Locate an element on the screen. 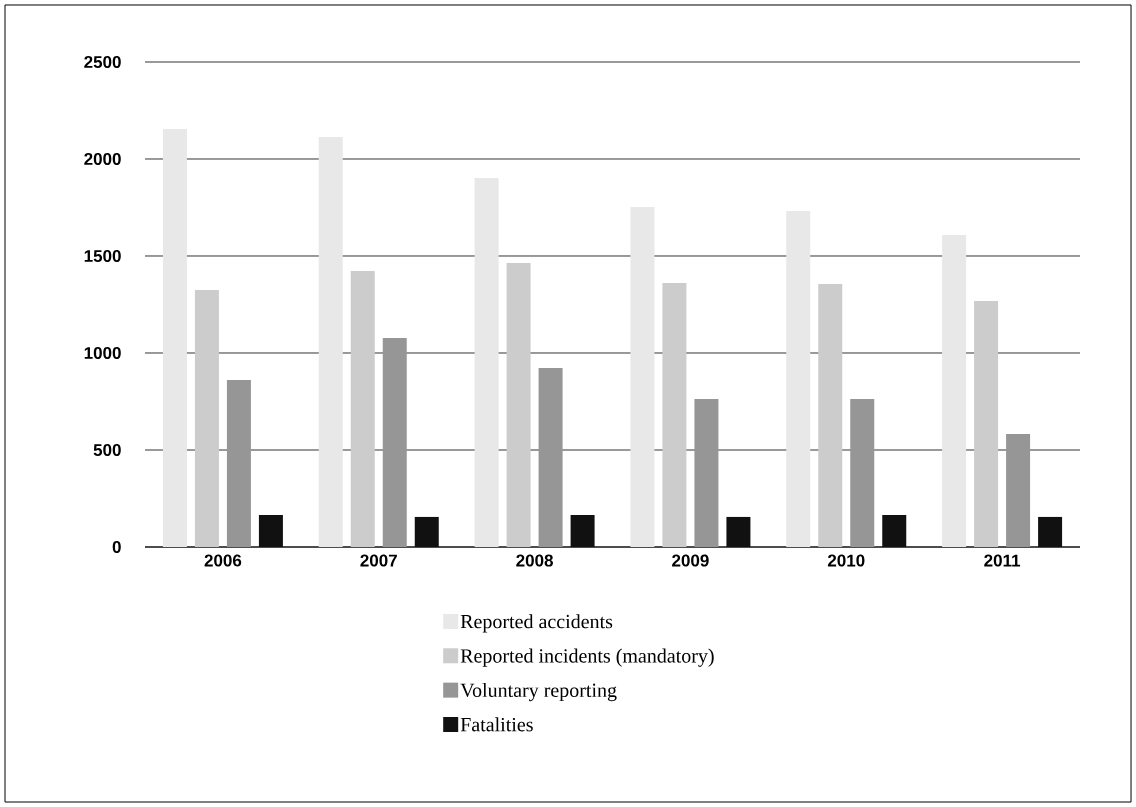 The image size is (1136, 807). y-tick-label: 1000 is located at coordinates (102, 353).